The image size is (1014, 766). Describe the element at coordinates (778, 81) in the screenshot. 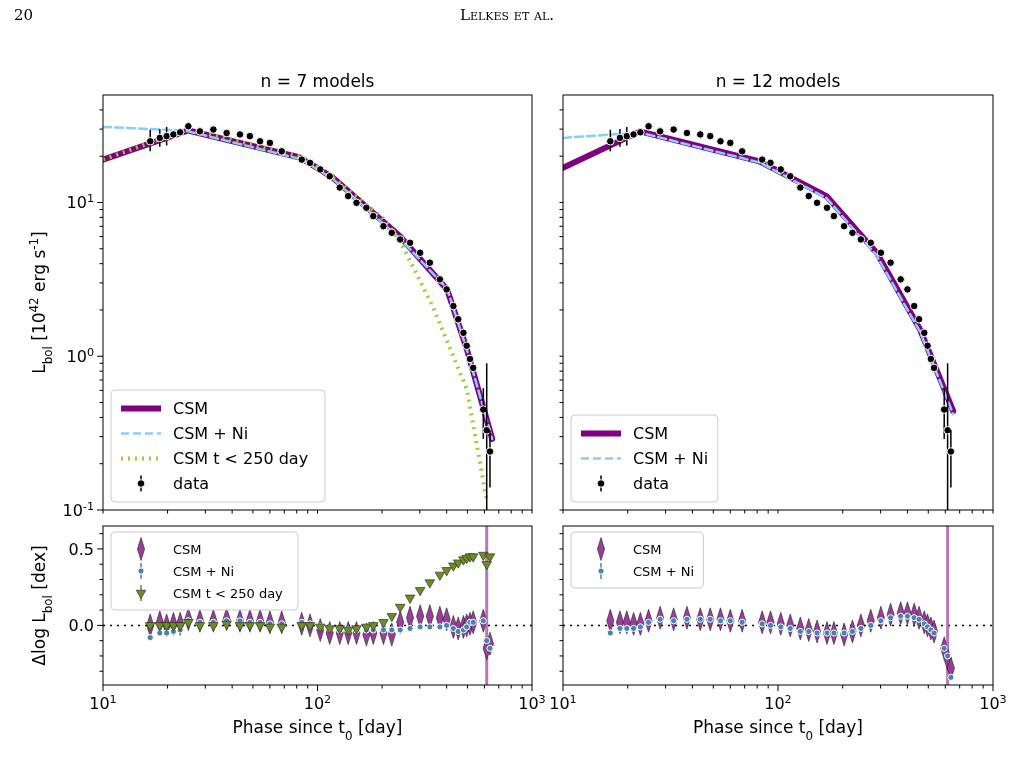

I see `chart-title: n = 12 models` at that location.